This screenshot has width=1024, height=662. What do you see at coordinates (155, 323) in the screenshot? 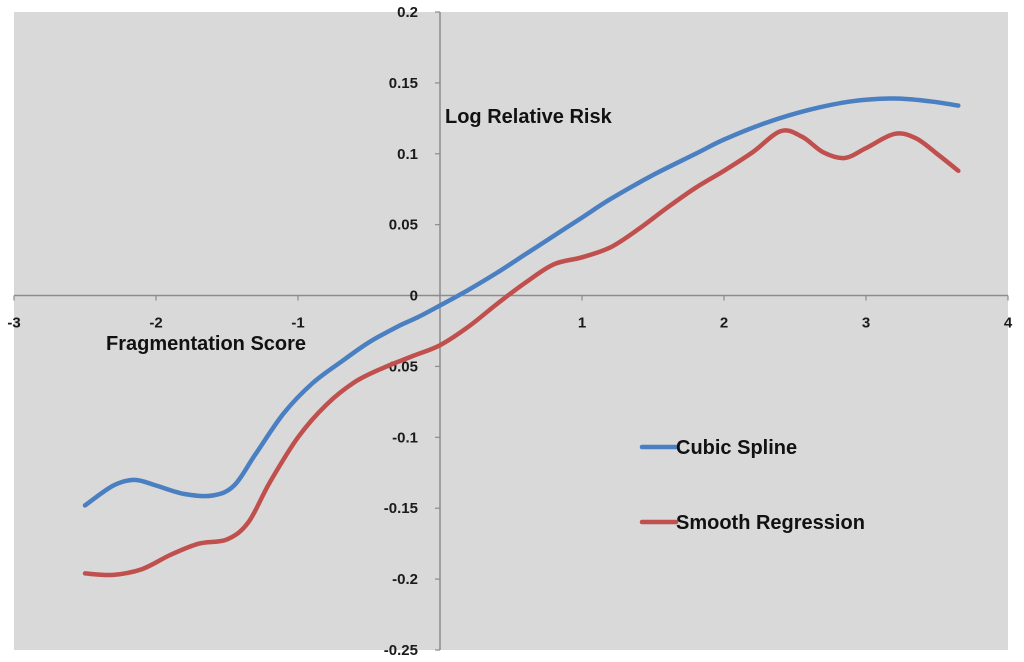
I see `x-tick-label: -2` at bounding box center [155, 323].